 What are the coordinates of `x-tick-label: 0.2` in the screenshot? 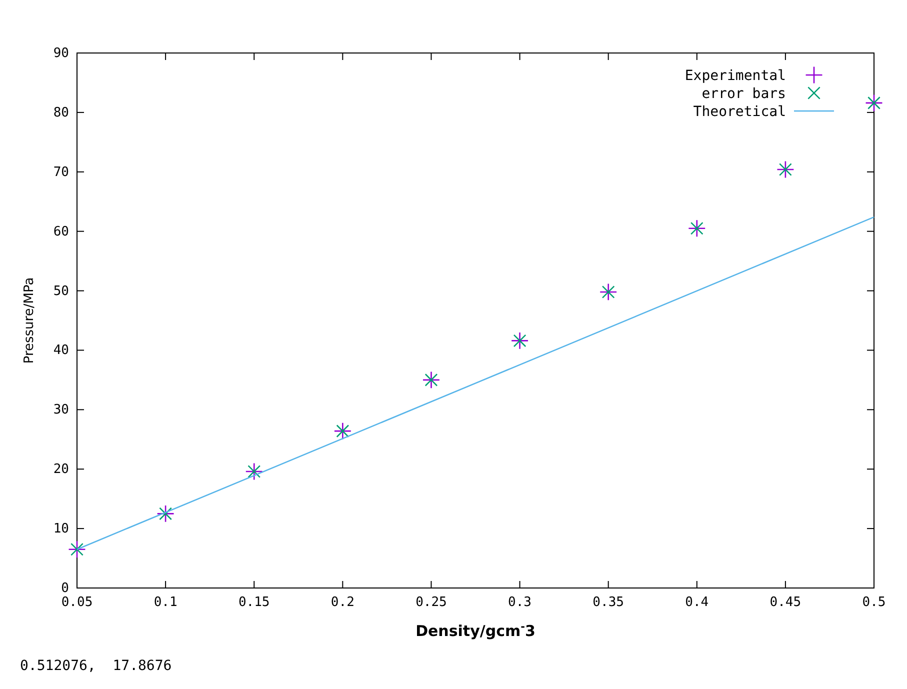 It's located at (342, 602).